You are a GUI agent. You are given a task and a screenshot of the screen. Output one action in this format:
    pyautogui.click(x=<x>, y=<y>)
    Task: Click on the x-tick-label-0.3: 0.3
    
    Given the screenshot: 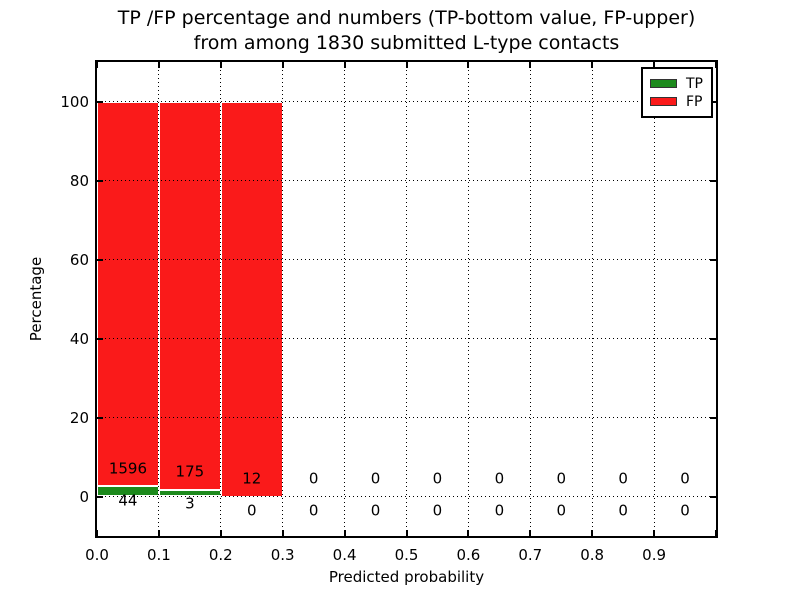 What is the action you would take?
    pyautogui.click(x=282, y=555)
    